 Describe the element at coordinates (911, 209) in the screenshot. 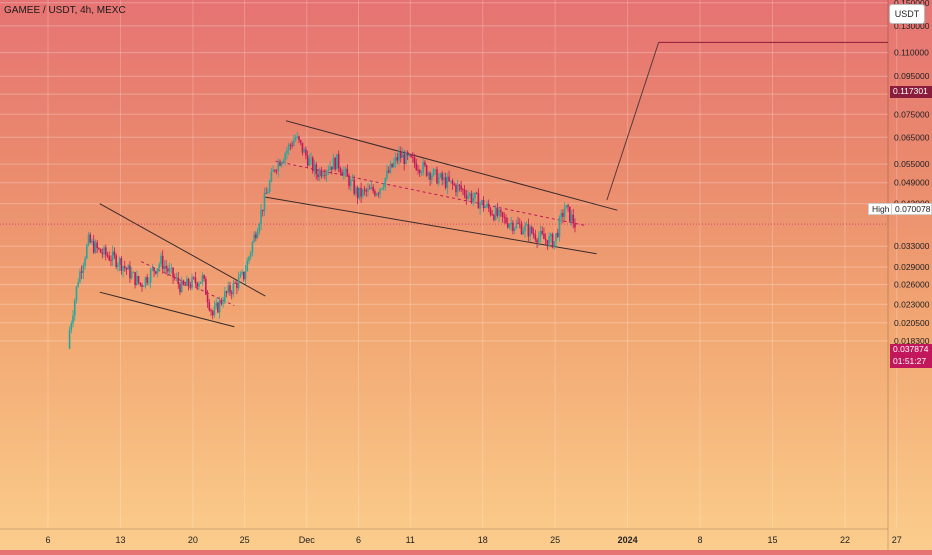

I see `high-value-badge: 0.070078` at that location.